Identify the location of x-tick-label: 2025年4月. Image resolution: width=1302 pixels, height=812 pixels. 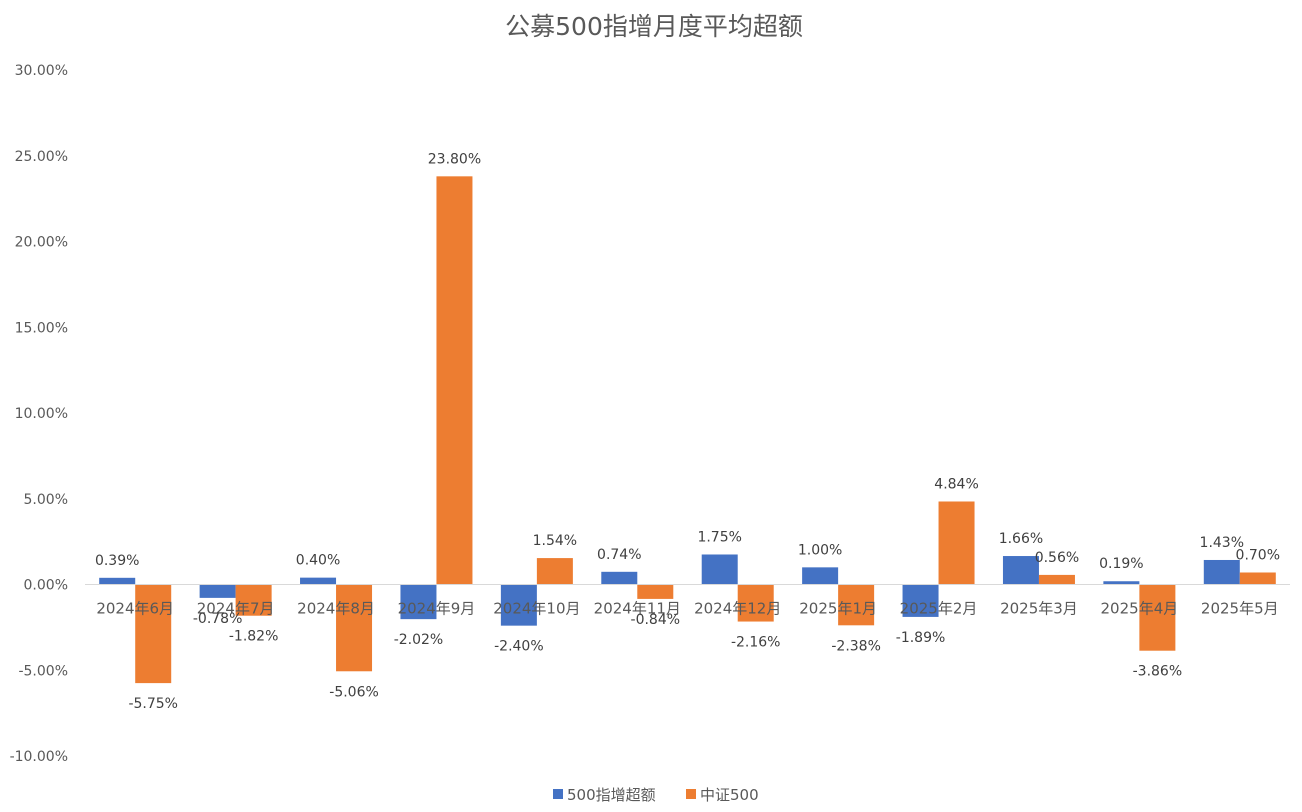
(1140, 609).